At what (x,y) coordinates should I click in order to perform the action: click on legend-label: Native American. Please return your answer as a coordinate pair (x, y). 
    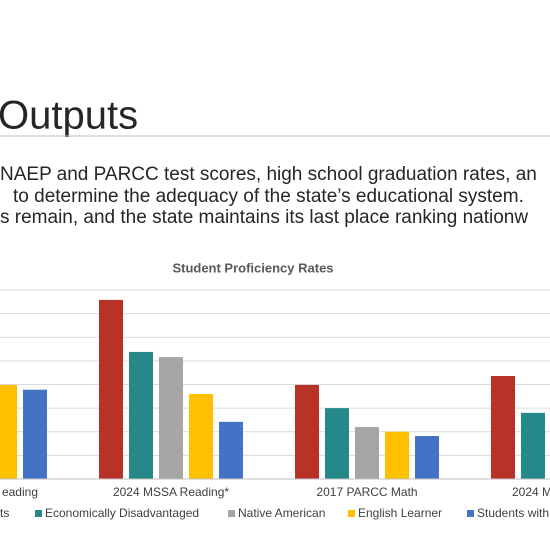
    Looking at the image, I should click on (281, 513).